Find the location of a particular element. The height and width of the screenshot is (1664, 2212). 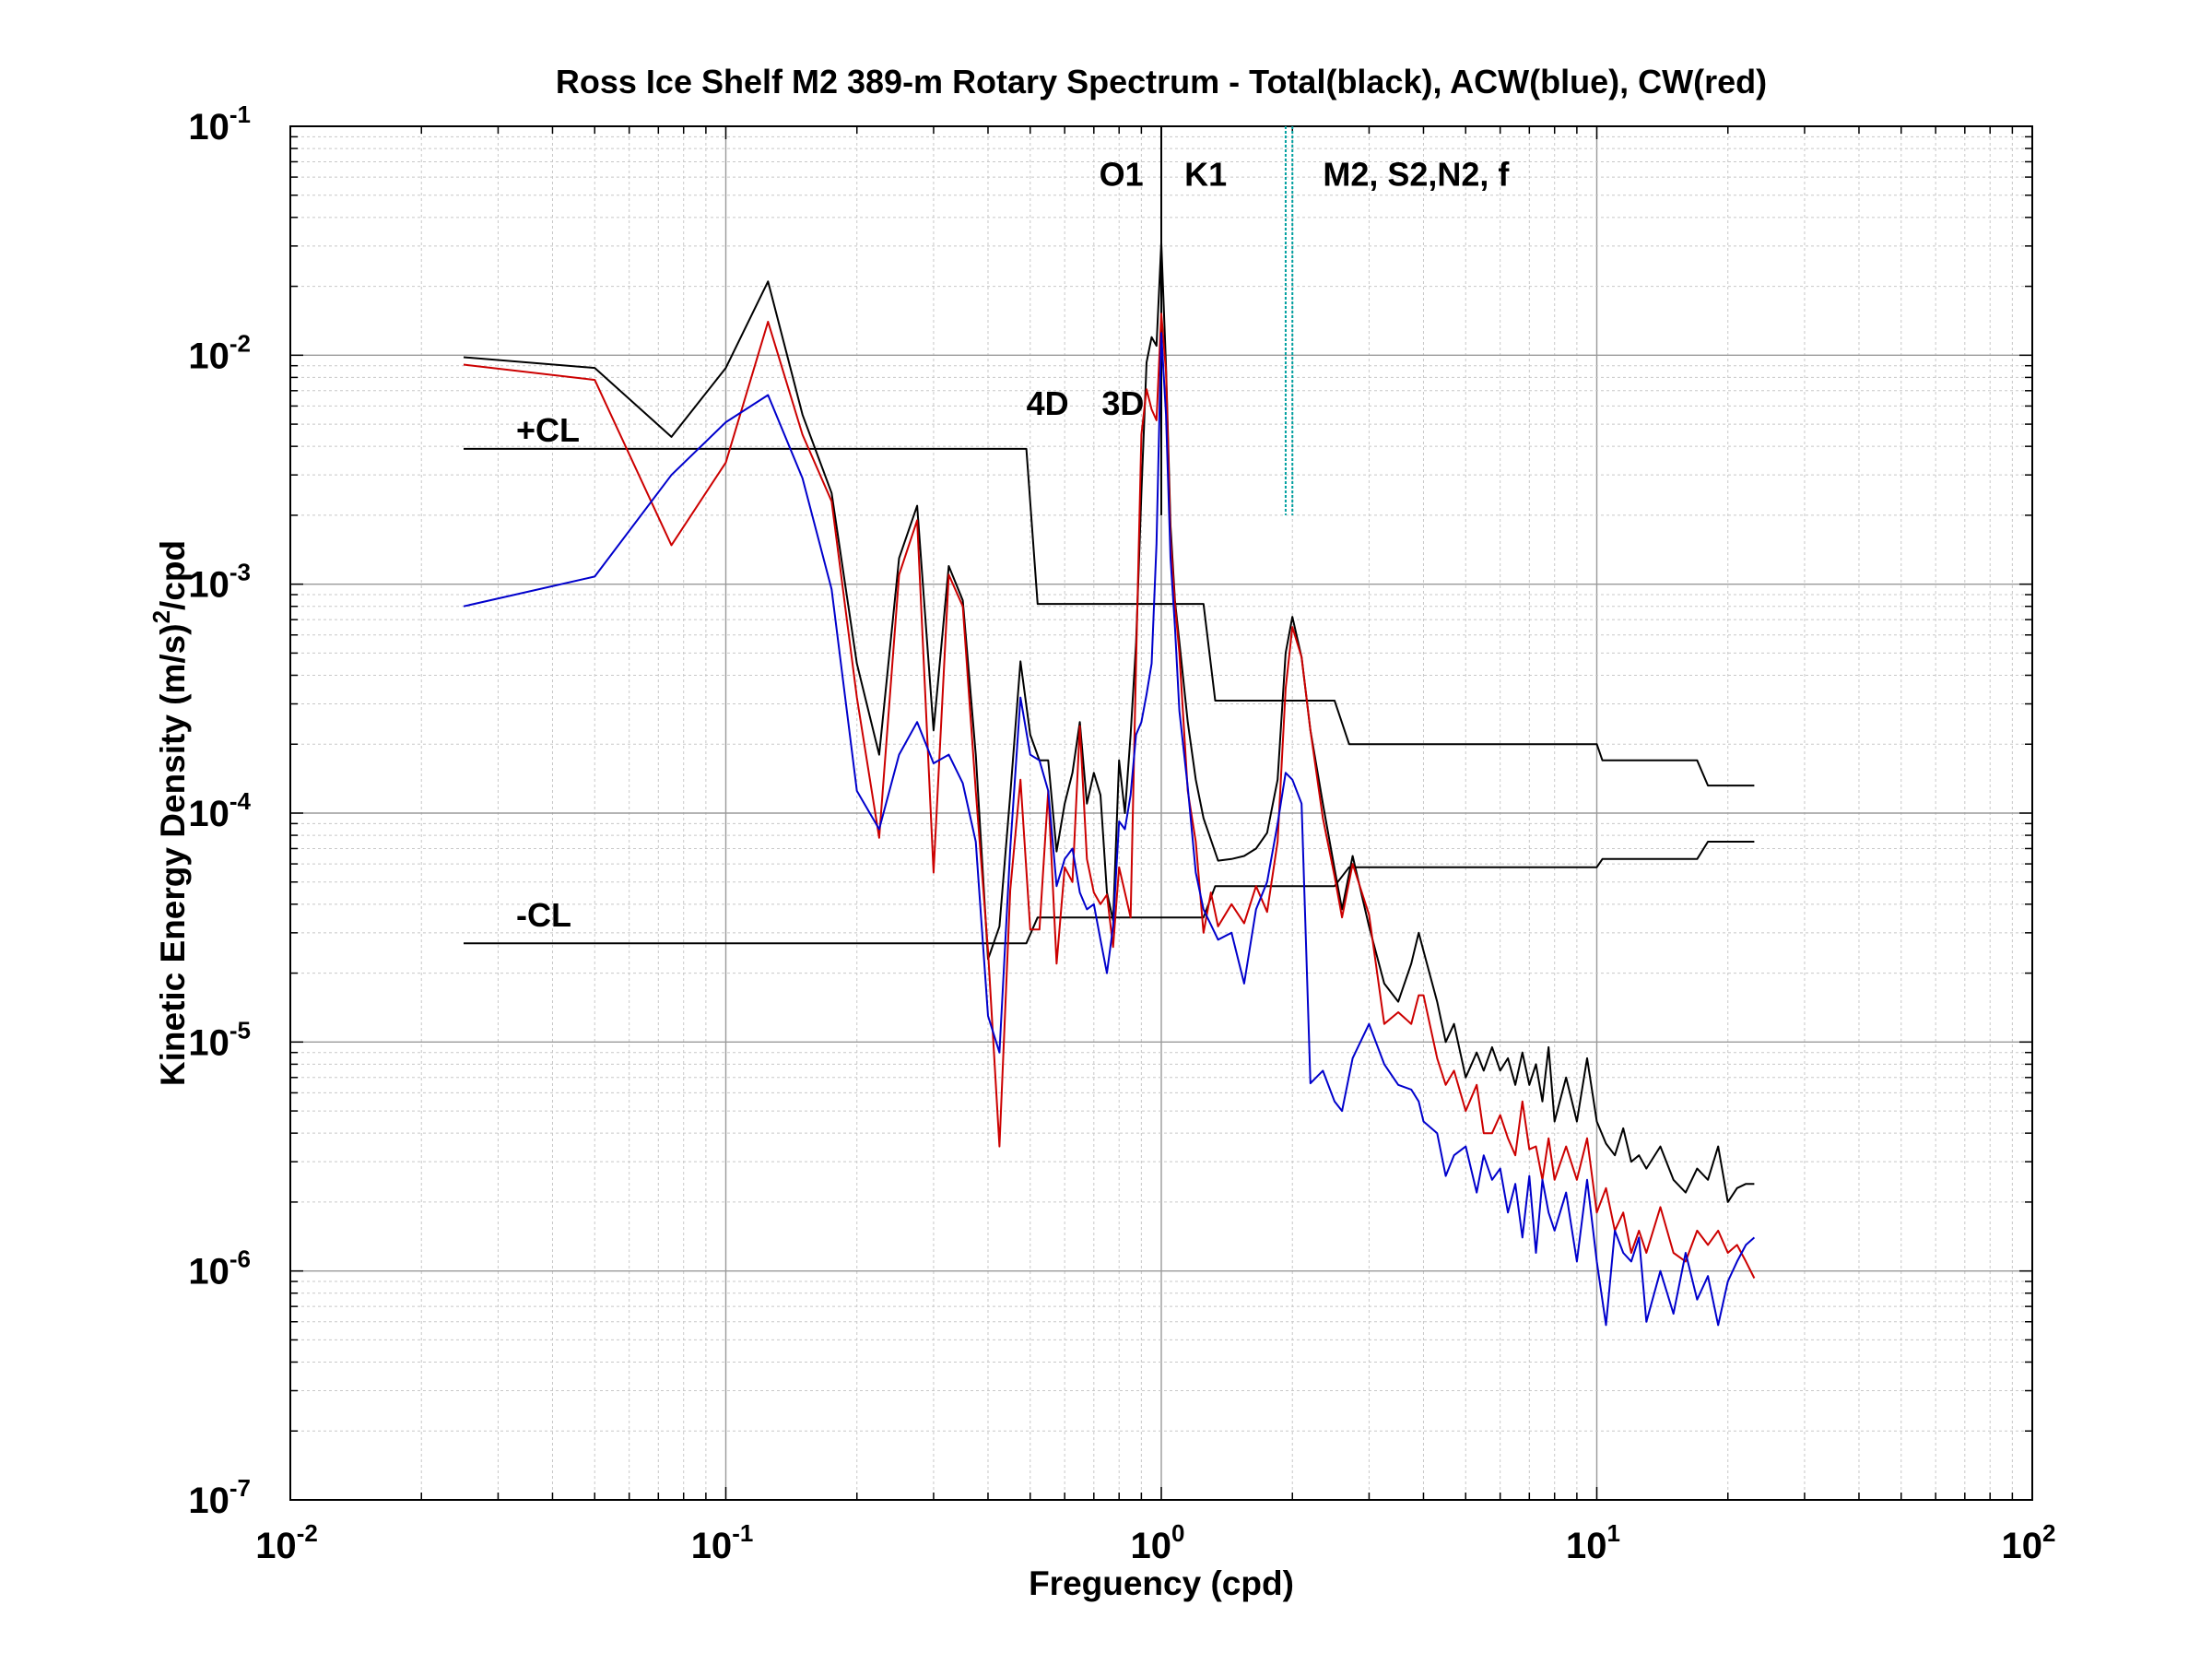

x-tick-label: 10¹ is located at coordinates (1593, 1542).